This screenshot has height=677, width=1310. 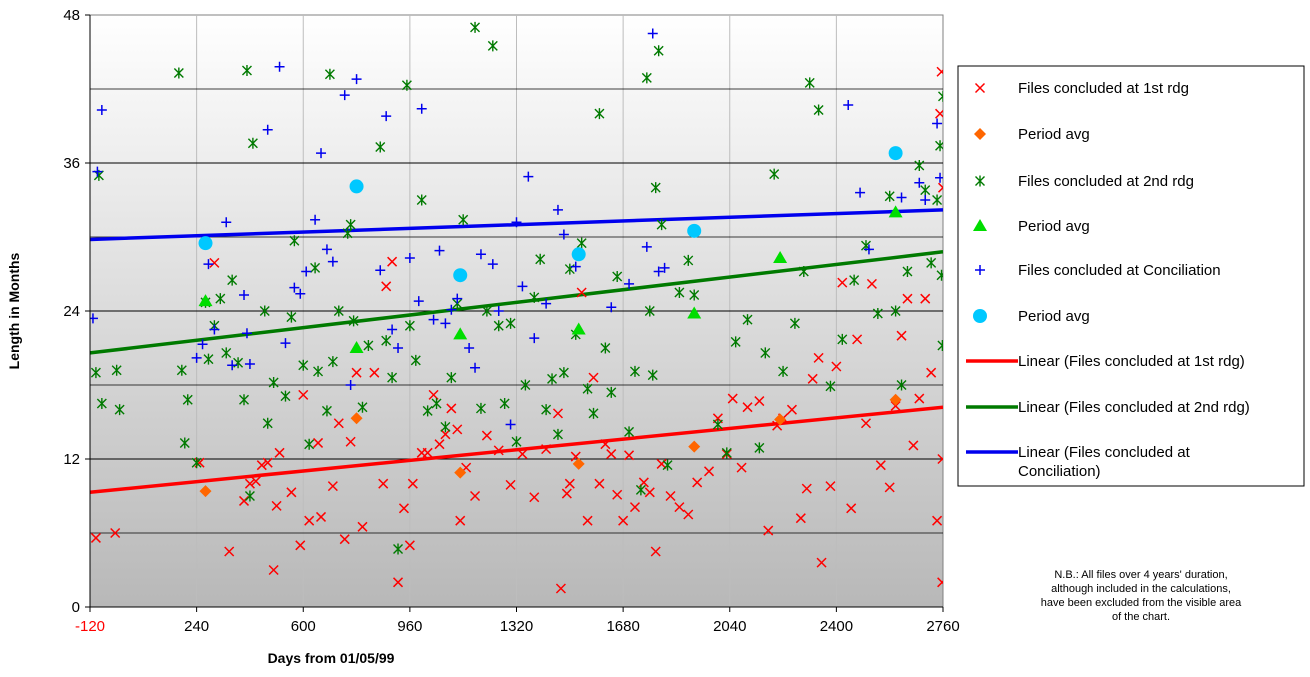 What do you see at coordinates (71, 311) in the screenshot?
I see `y-tick-label: 24` at bounding box center [71, 311].